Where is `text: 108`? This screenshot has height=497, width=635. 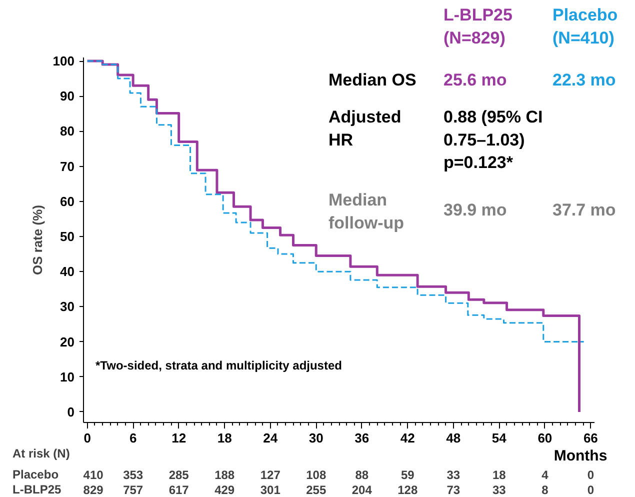
text: 108 is located at coordinates (316, 475).